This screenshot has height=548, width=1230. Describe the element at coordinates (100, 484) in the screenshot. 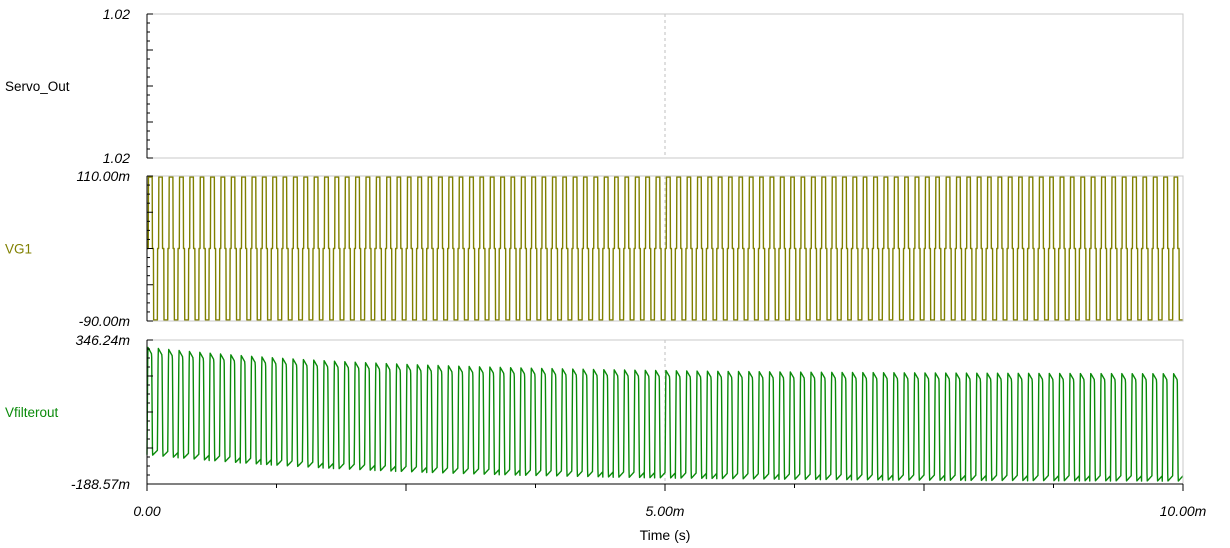

I see `y-tick-label: -188.57m` at that location.